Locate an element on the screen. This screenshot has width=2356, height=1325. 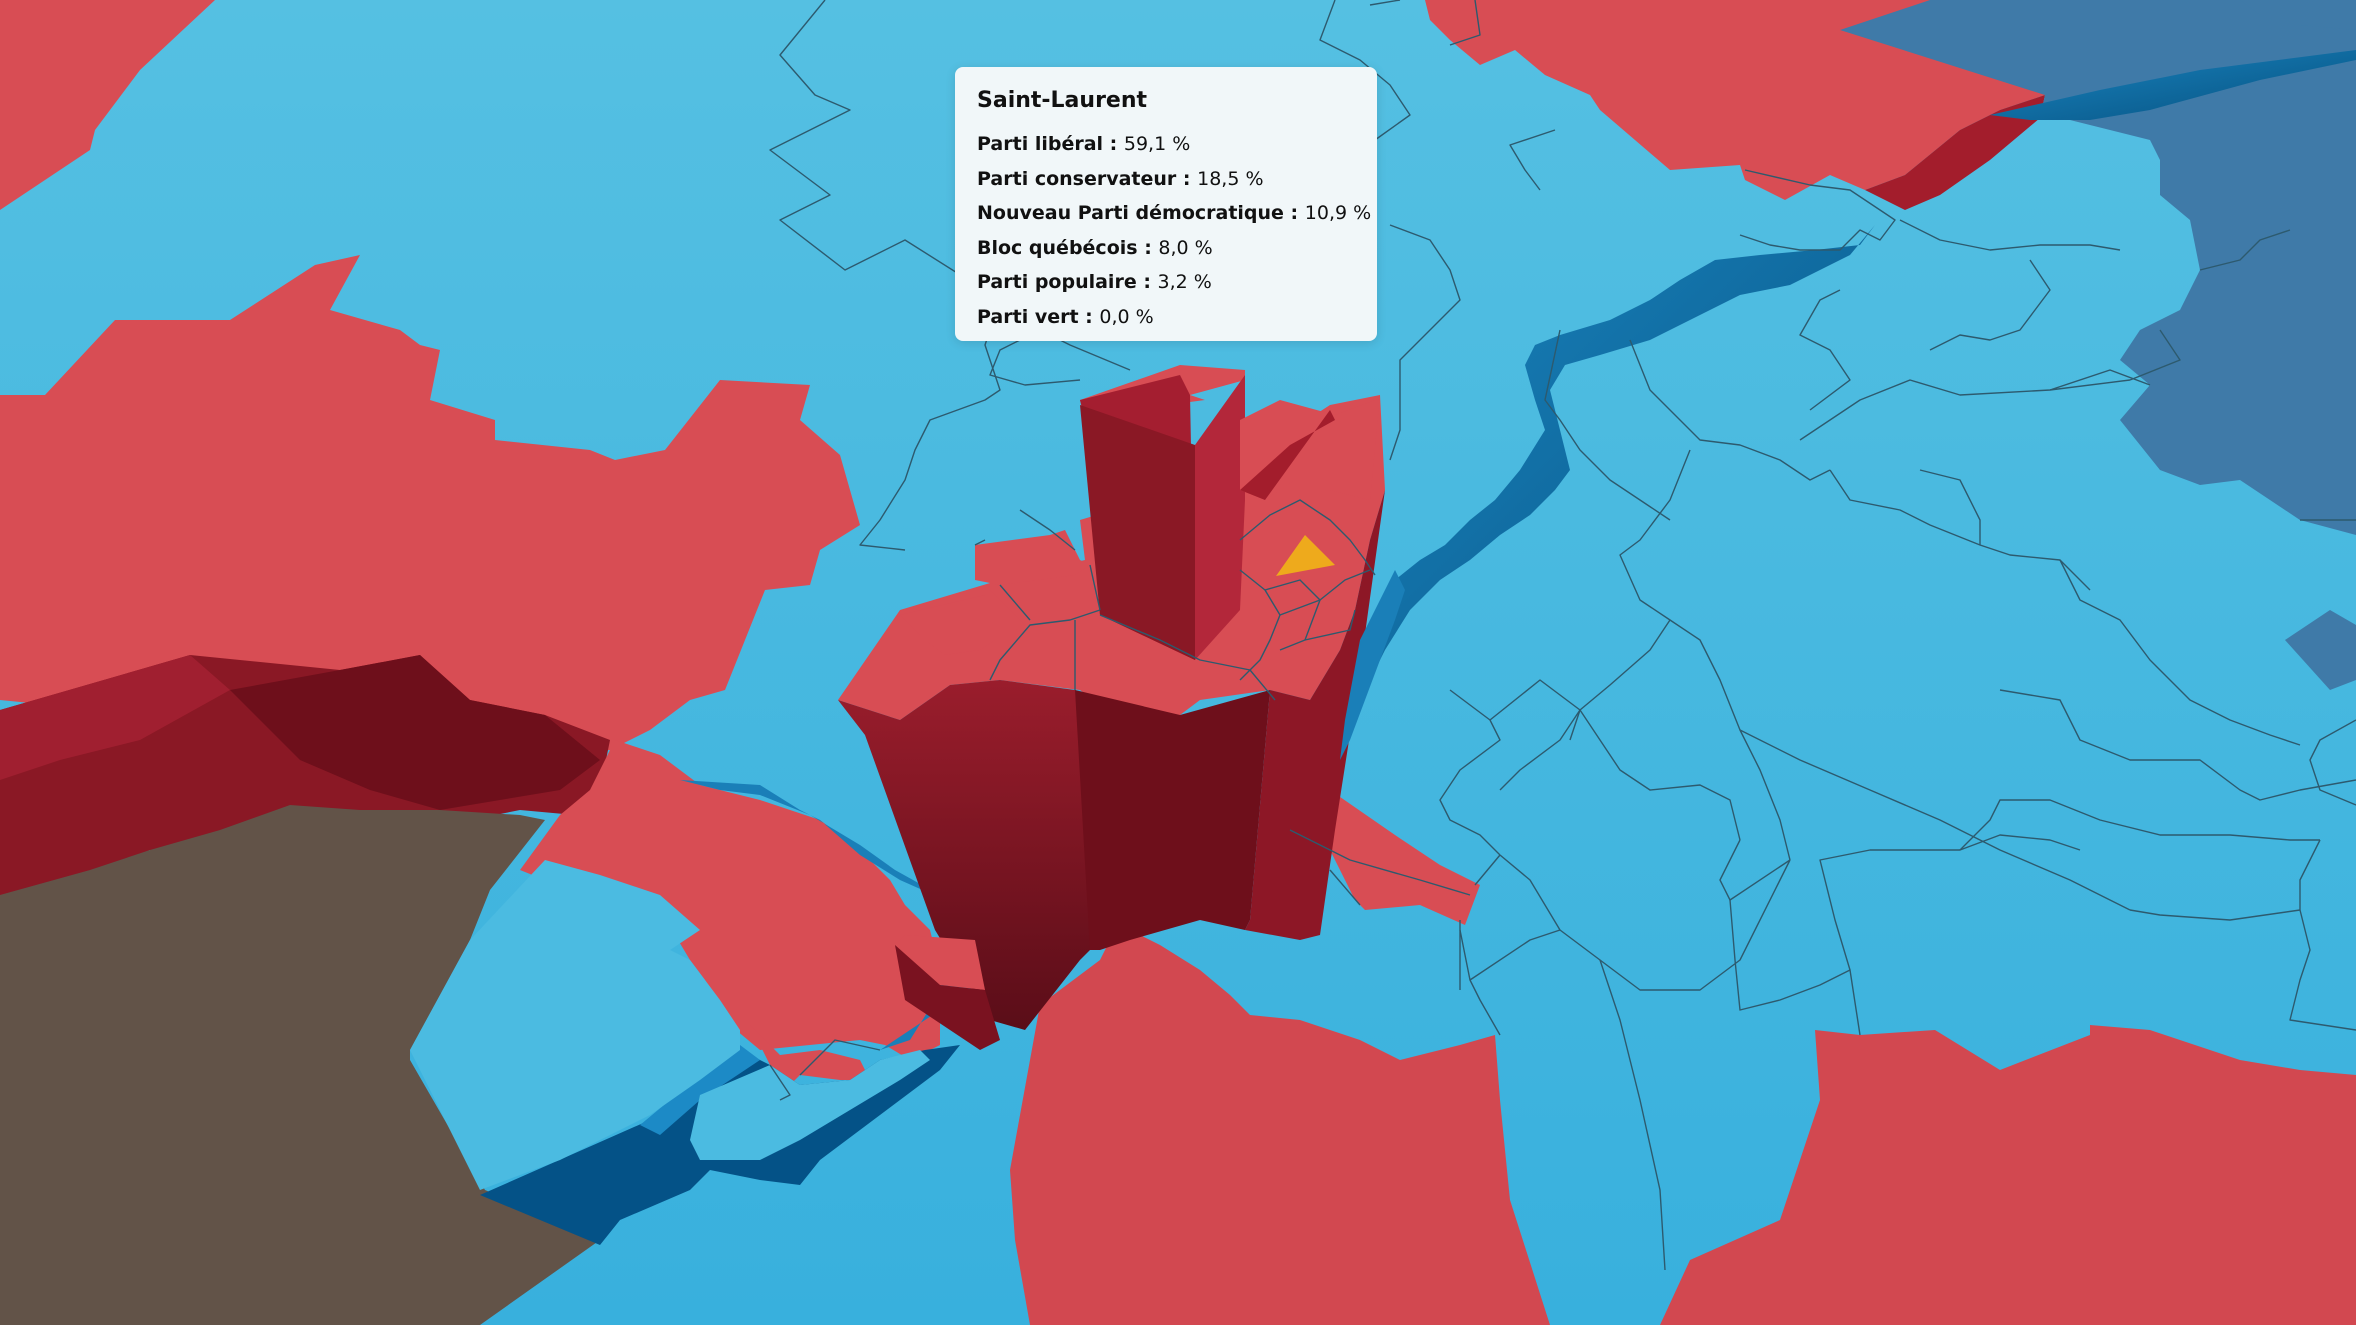
liberal-riding-bottom-center is located at coordinates (1280, 1127).